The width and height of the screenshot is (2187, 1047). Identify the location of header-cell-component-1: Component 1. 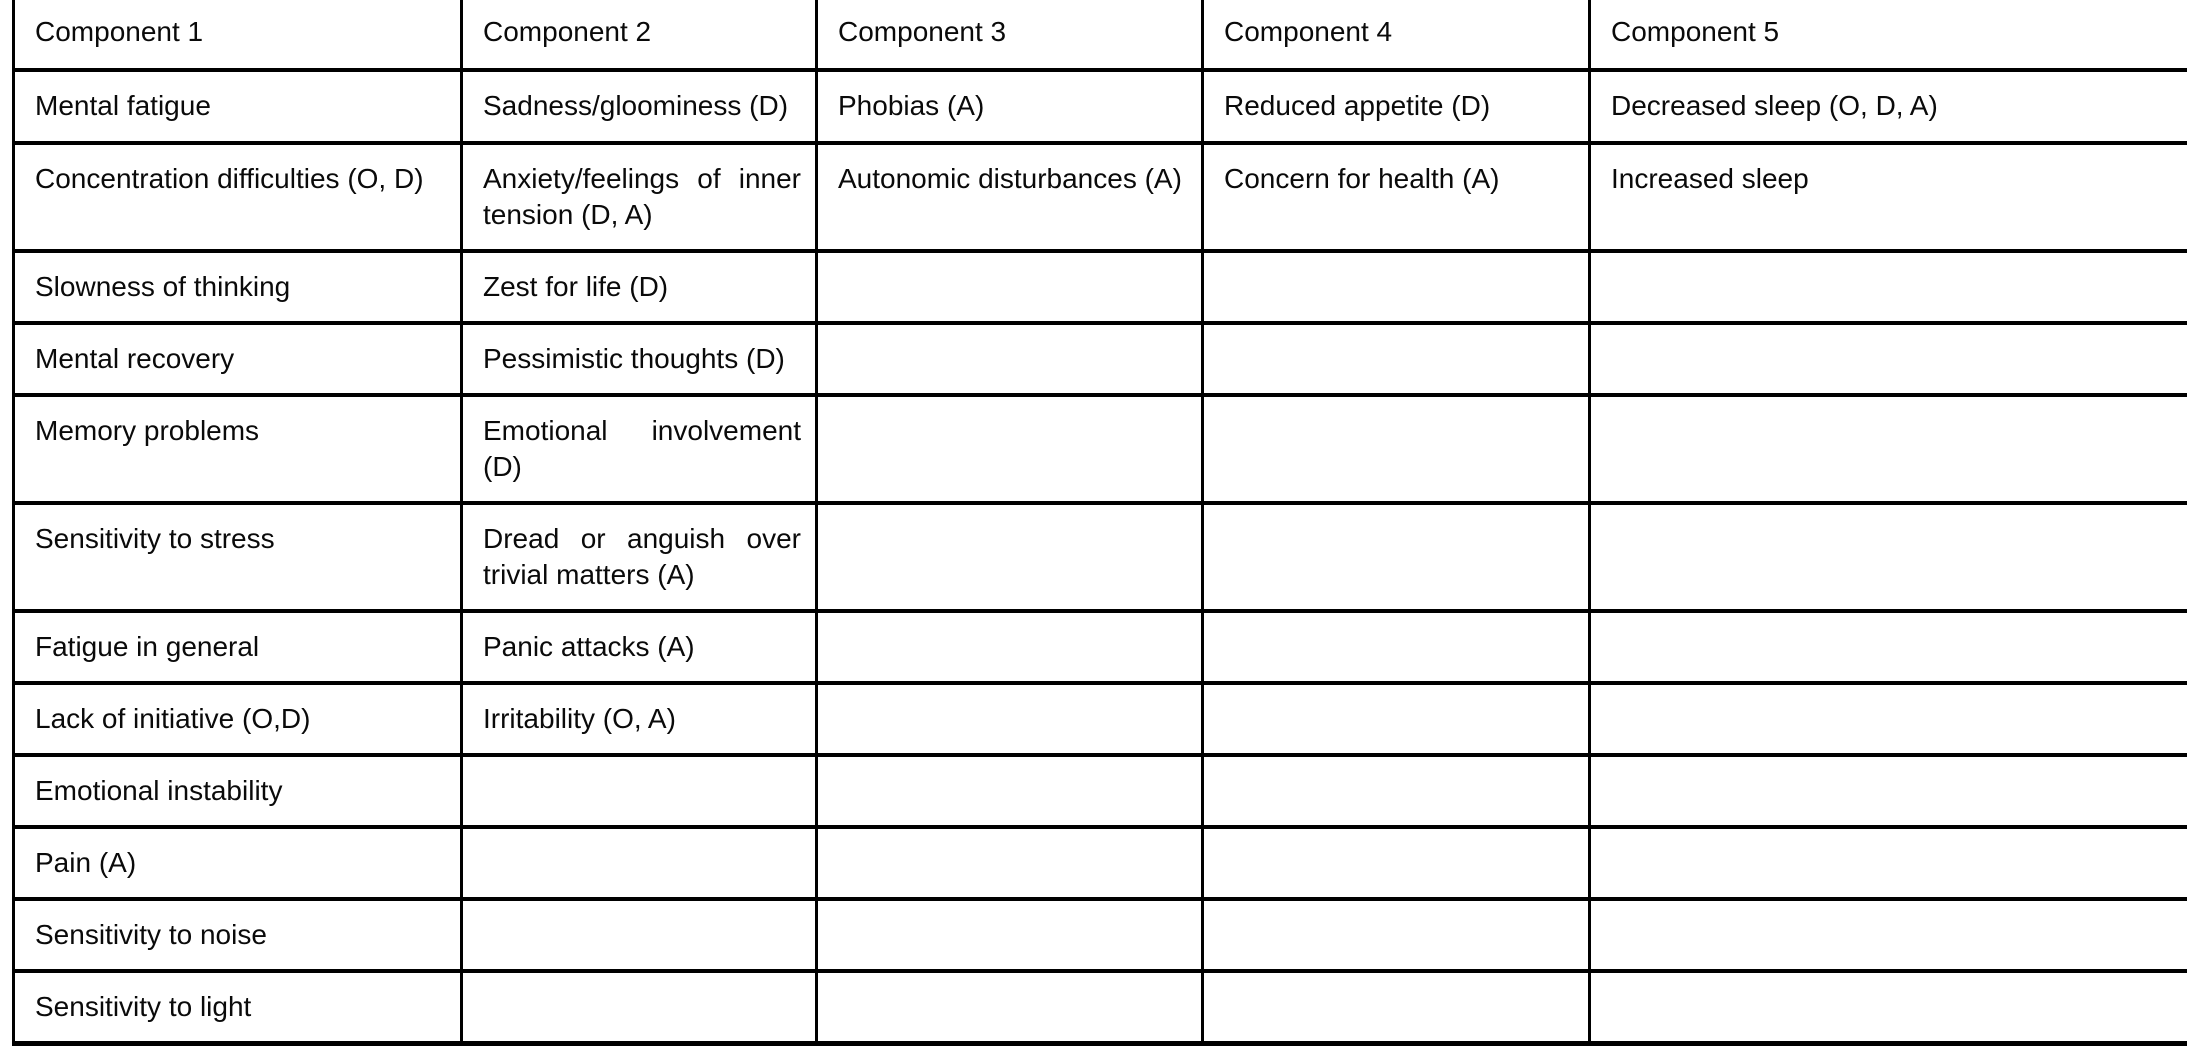
(237, 36).